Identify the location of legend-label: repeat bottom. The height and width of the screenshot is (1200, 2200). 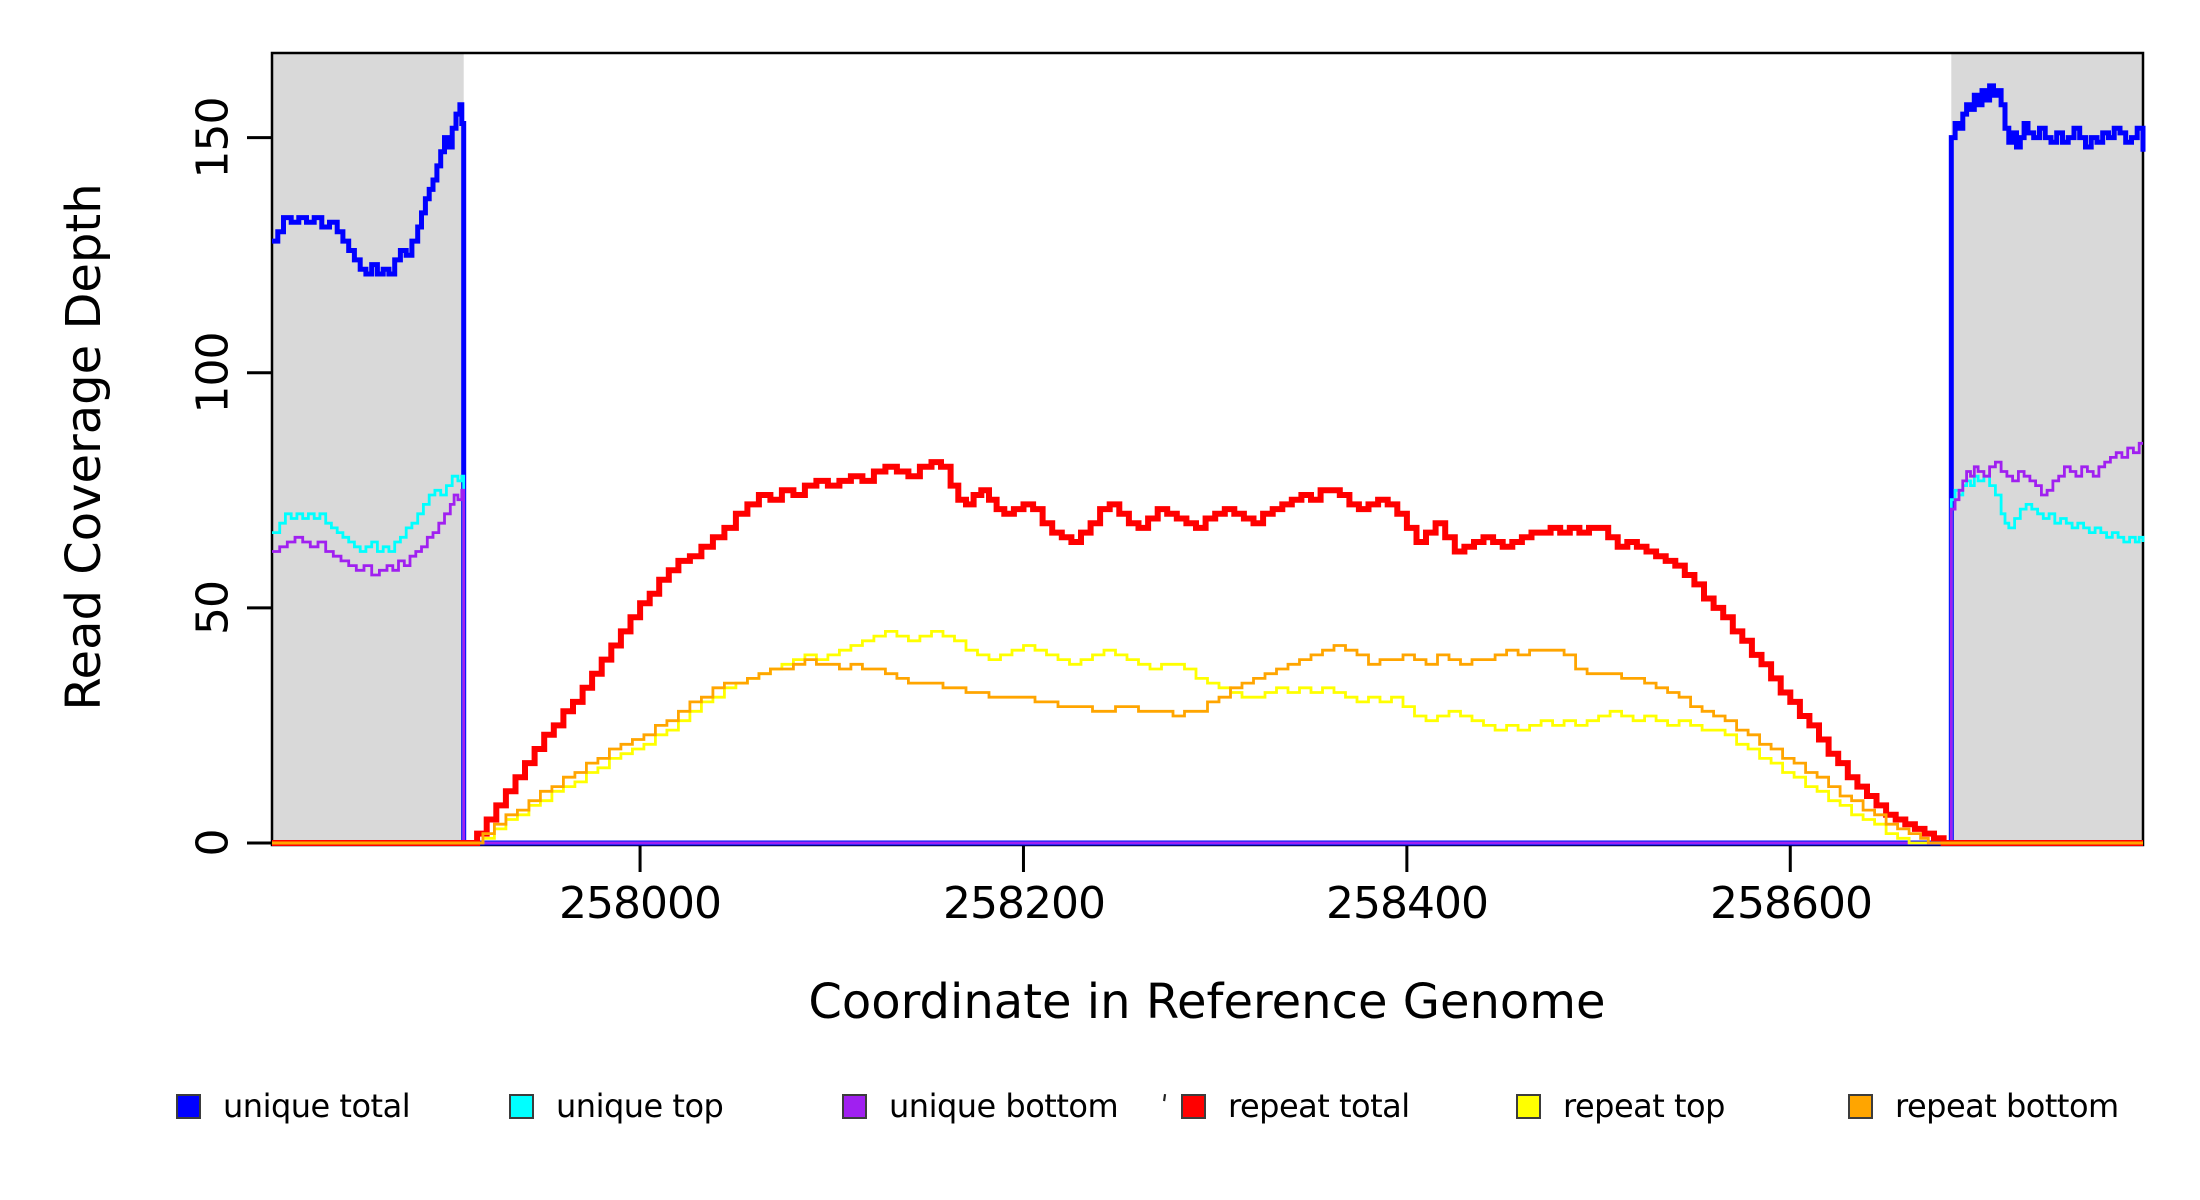
(2007, 1106).